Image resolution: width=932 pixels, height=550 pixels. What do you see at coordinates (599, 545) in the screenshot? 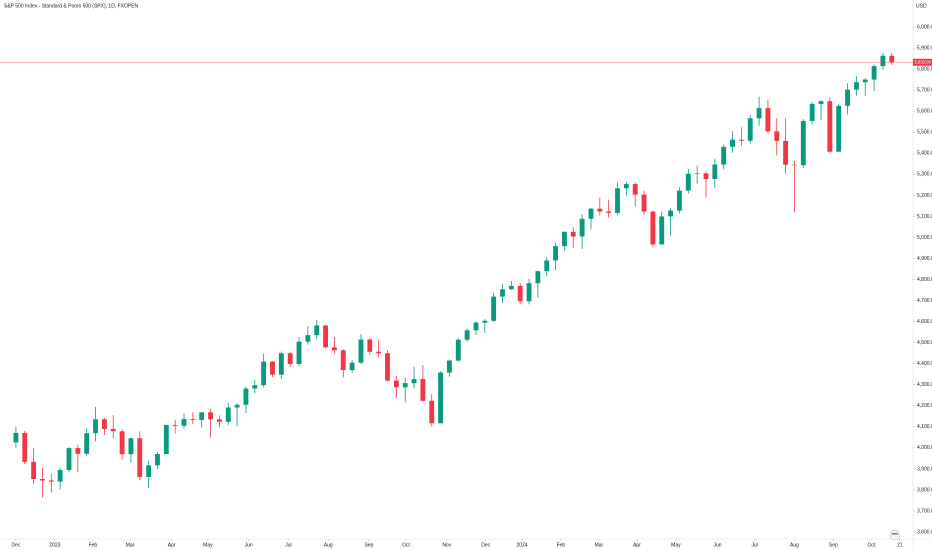
I see `x-tick-label: Mar` at bounding box center [599, 545].